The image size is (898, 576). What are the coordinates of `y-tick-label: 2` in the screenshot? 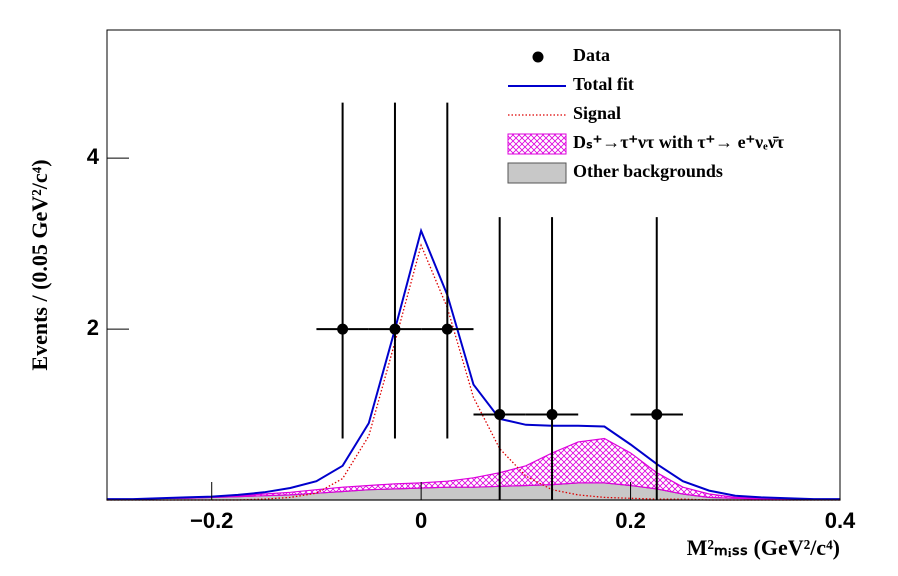 It's located at (93, 327).